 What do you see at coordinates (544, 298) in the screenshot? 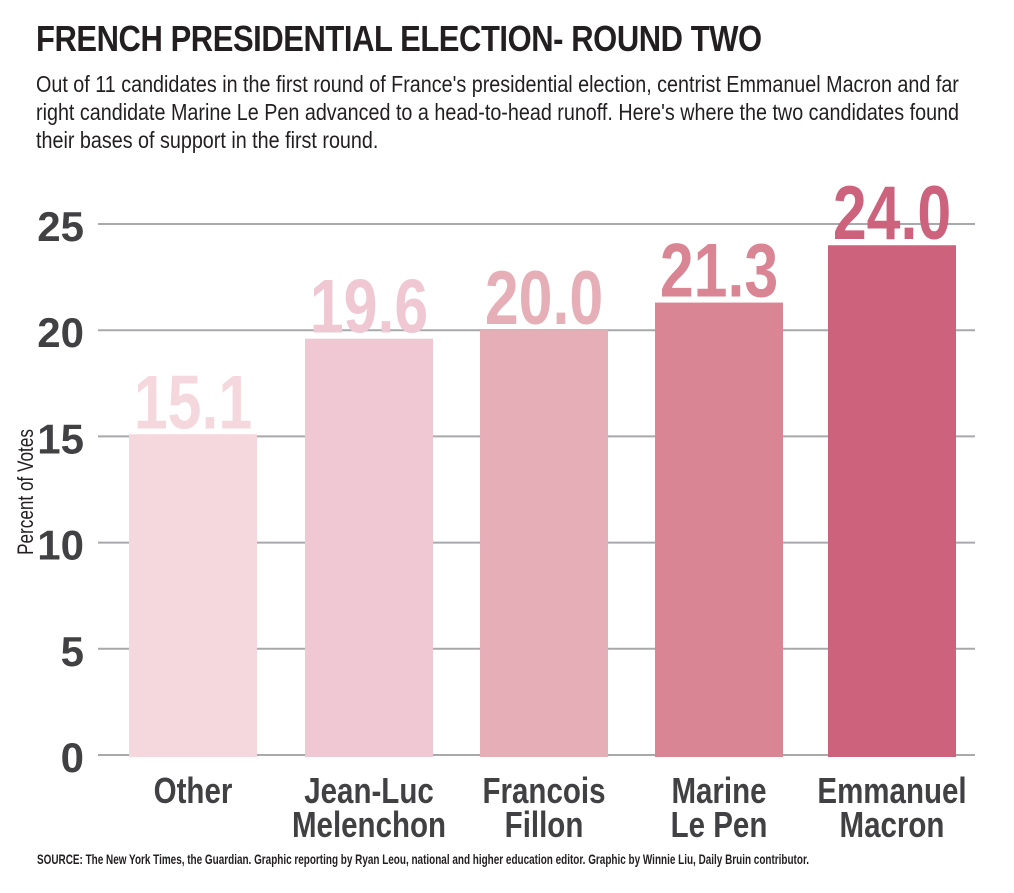
I see `bar-value-label: 20.0` at bounding box center [544, 298].